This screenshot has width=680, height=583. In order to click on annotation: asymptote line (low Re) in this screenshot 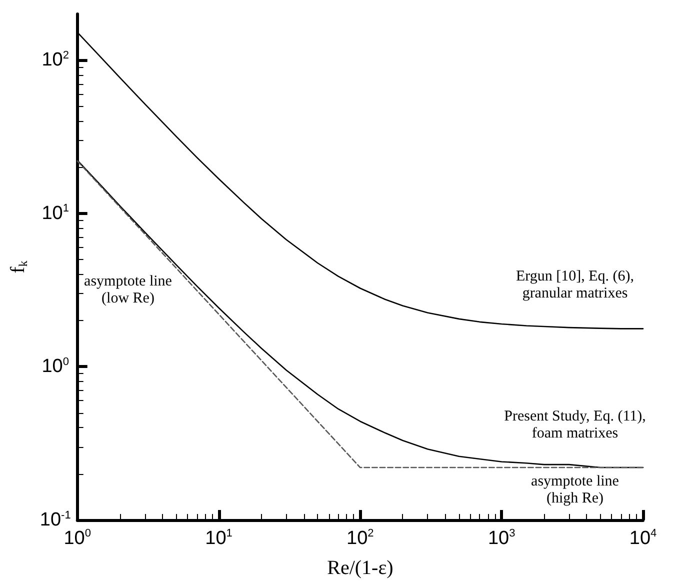, I will do `click(128, 290)`.